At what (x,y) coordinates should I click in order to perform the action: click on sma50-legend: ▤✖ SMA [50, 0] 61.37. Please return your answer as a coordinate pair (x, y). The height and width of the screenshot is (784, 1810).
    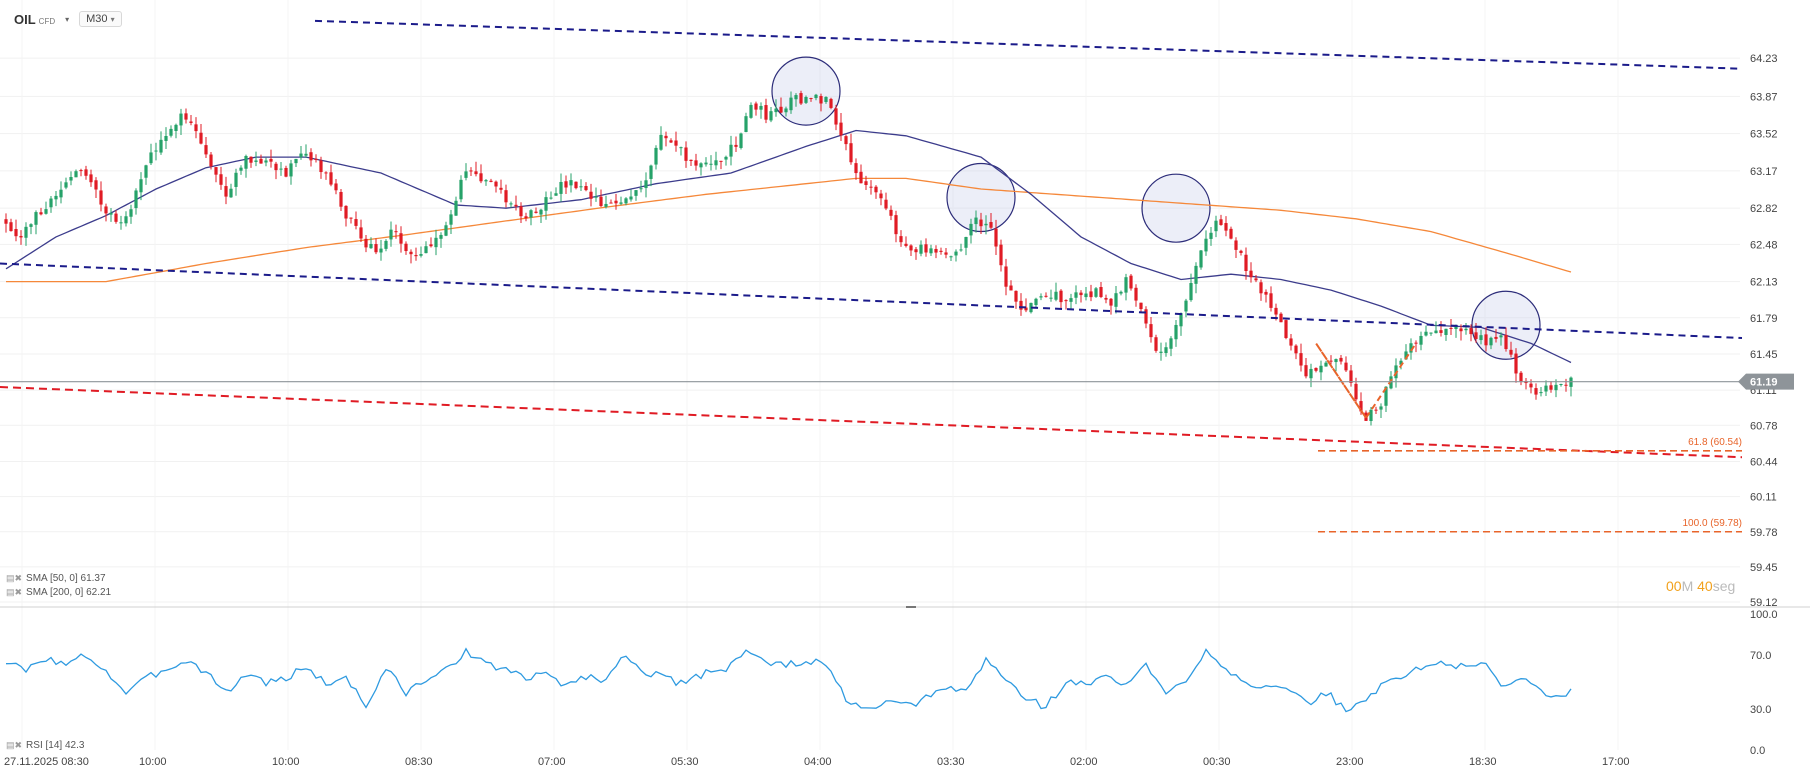
    Looking at the image, I should click on (56, 578).